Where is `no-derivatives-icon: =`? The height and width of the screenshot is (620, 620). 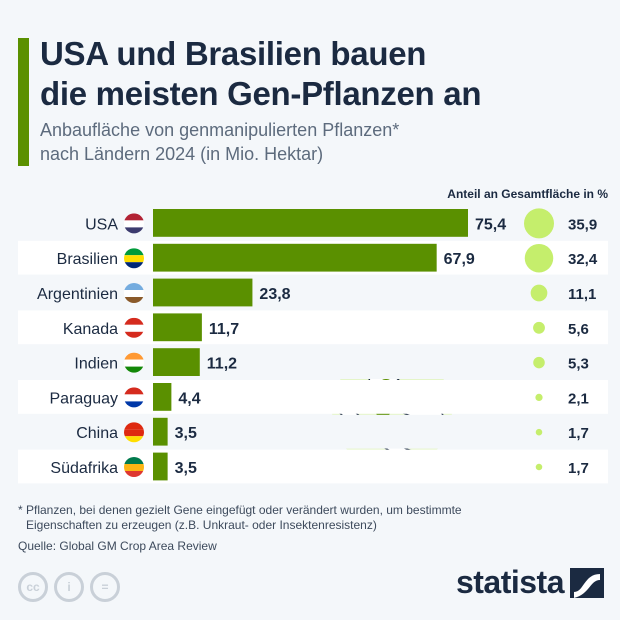 no-derivatives-icon: = is located at coordinates (105, 587).